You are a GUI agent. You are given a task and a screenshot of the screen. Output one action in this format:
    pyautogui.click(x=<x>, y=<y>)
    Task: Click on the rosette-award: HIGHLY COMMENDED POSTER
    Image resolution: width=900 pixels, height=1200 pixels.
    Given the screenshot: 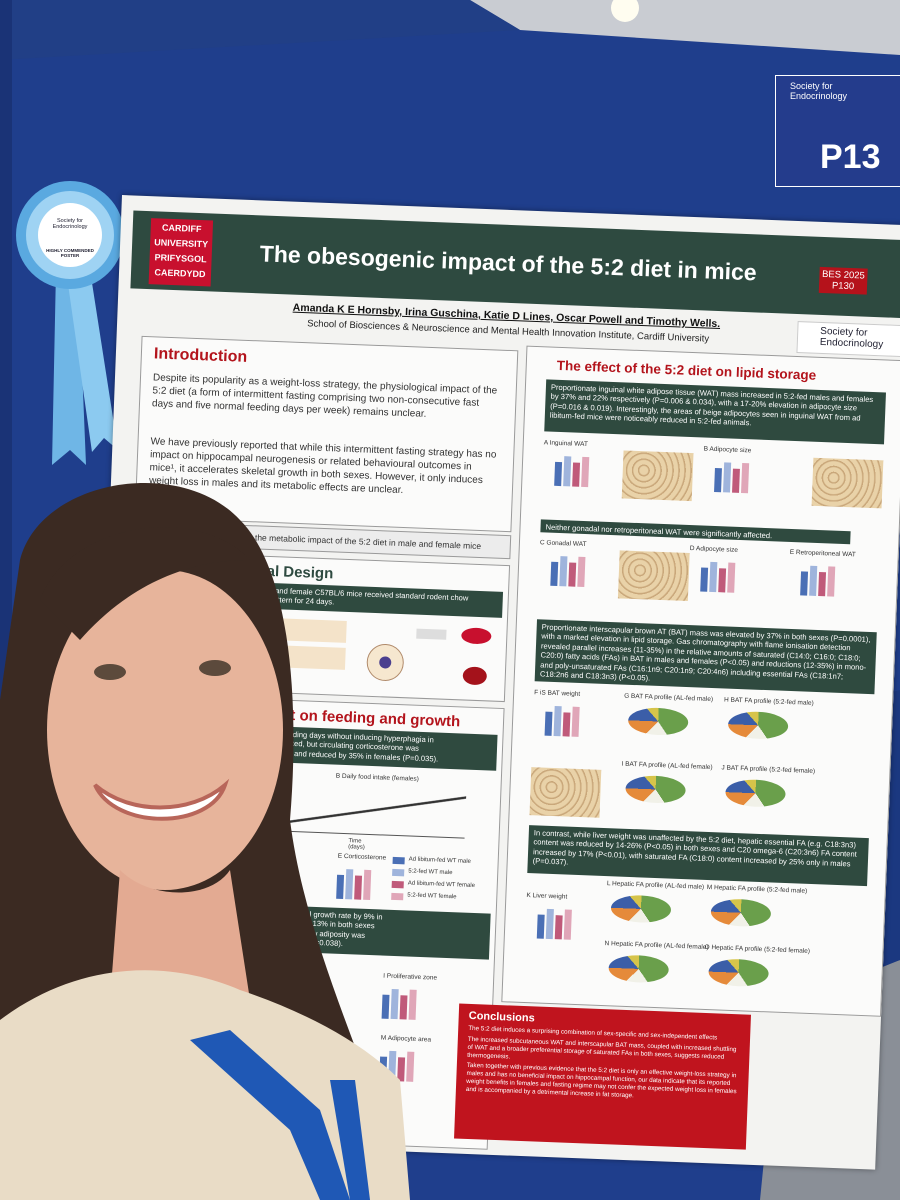 What is the action you would take?
    pyautogui.click(x=70, y=253)
    